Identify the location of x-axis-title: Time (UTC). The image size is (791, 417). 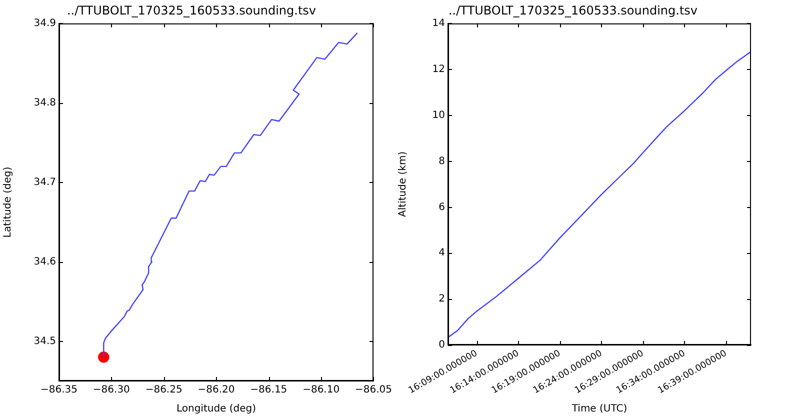
(599, 409).